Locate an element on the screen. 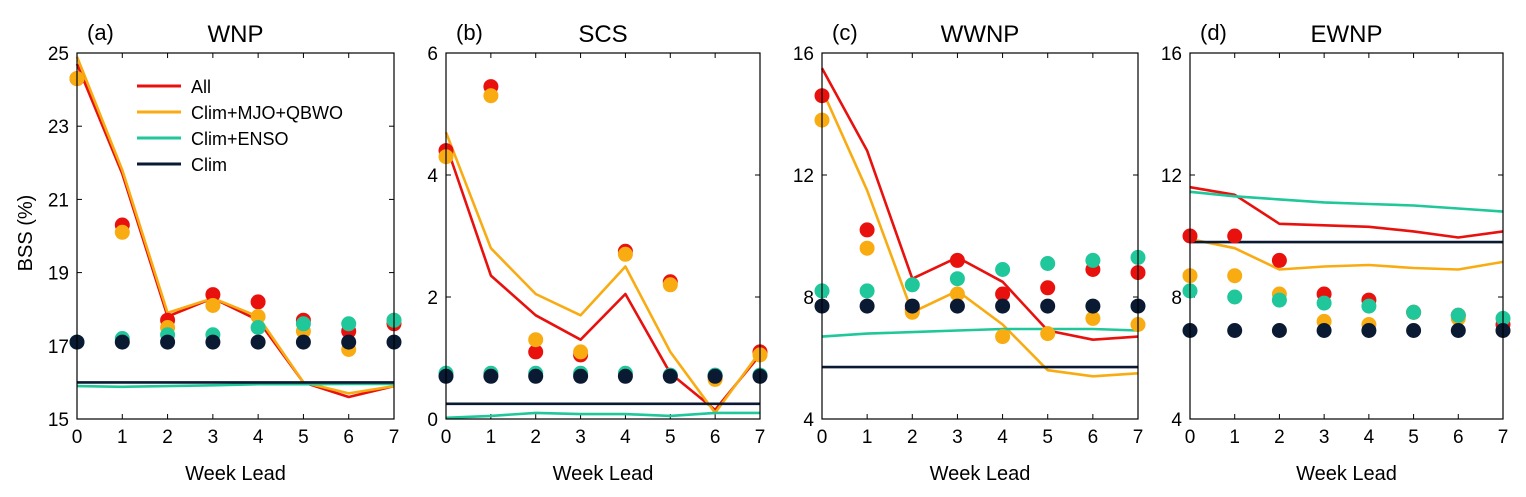  legend-label: All is located at coordinates (201, 87).